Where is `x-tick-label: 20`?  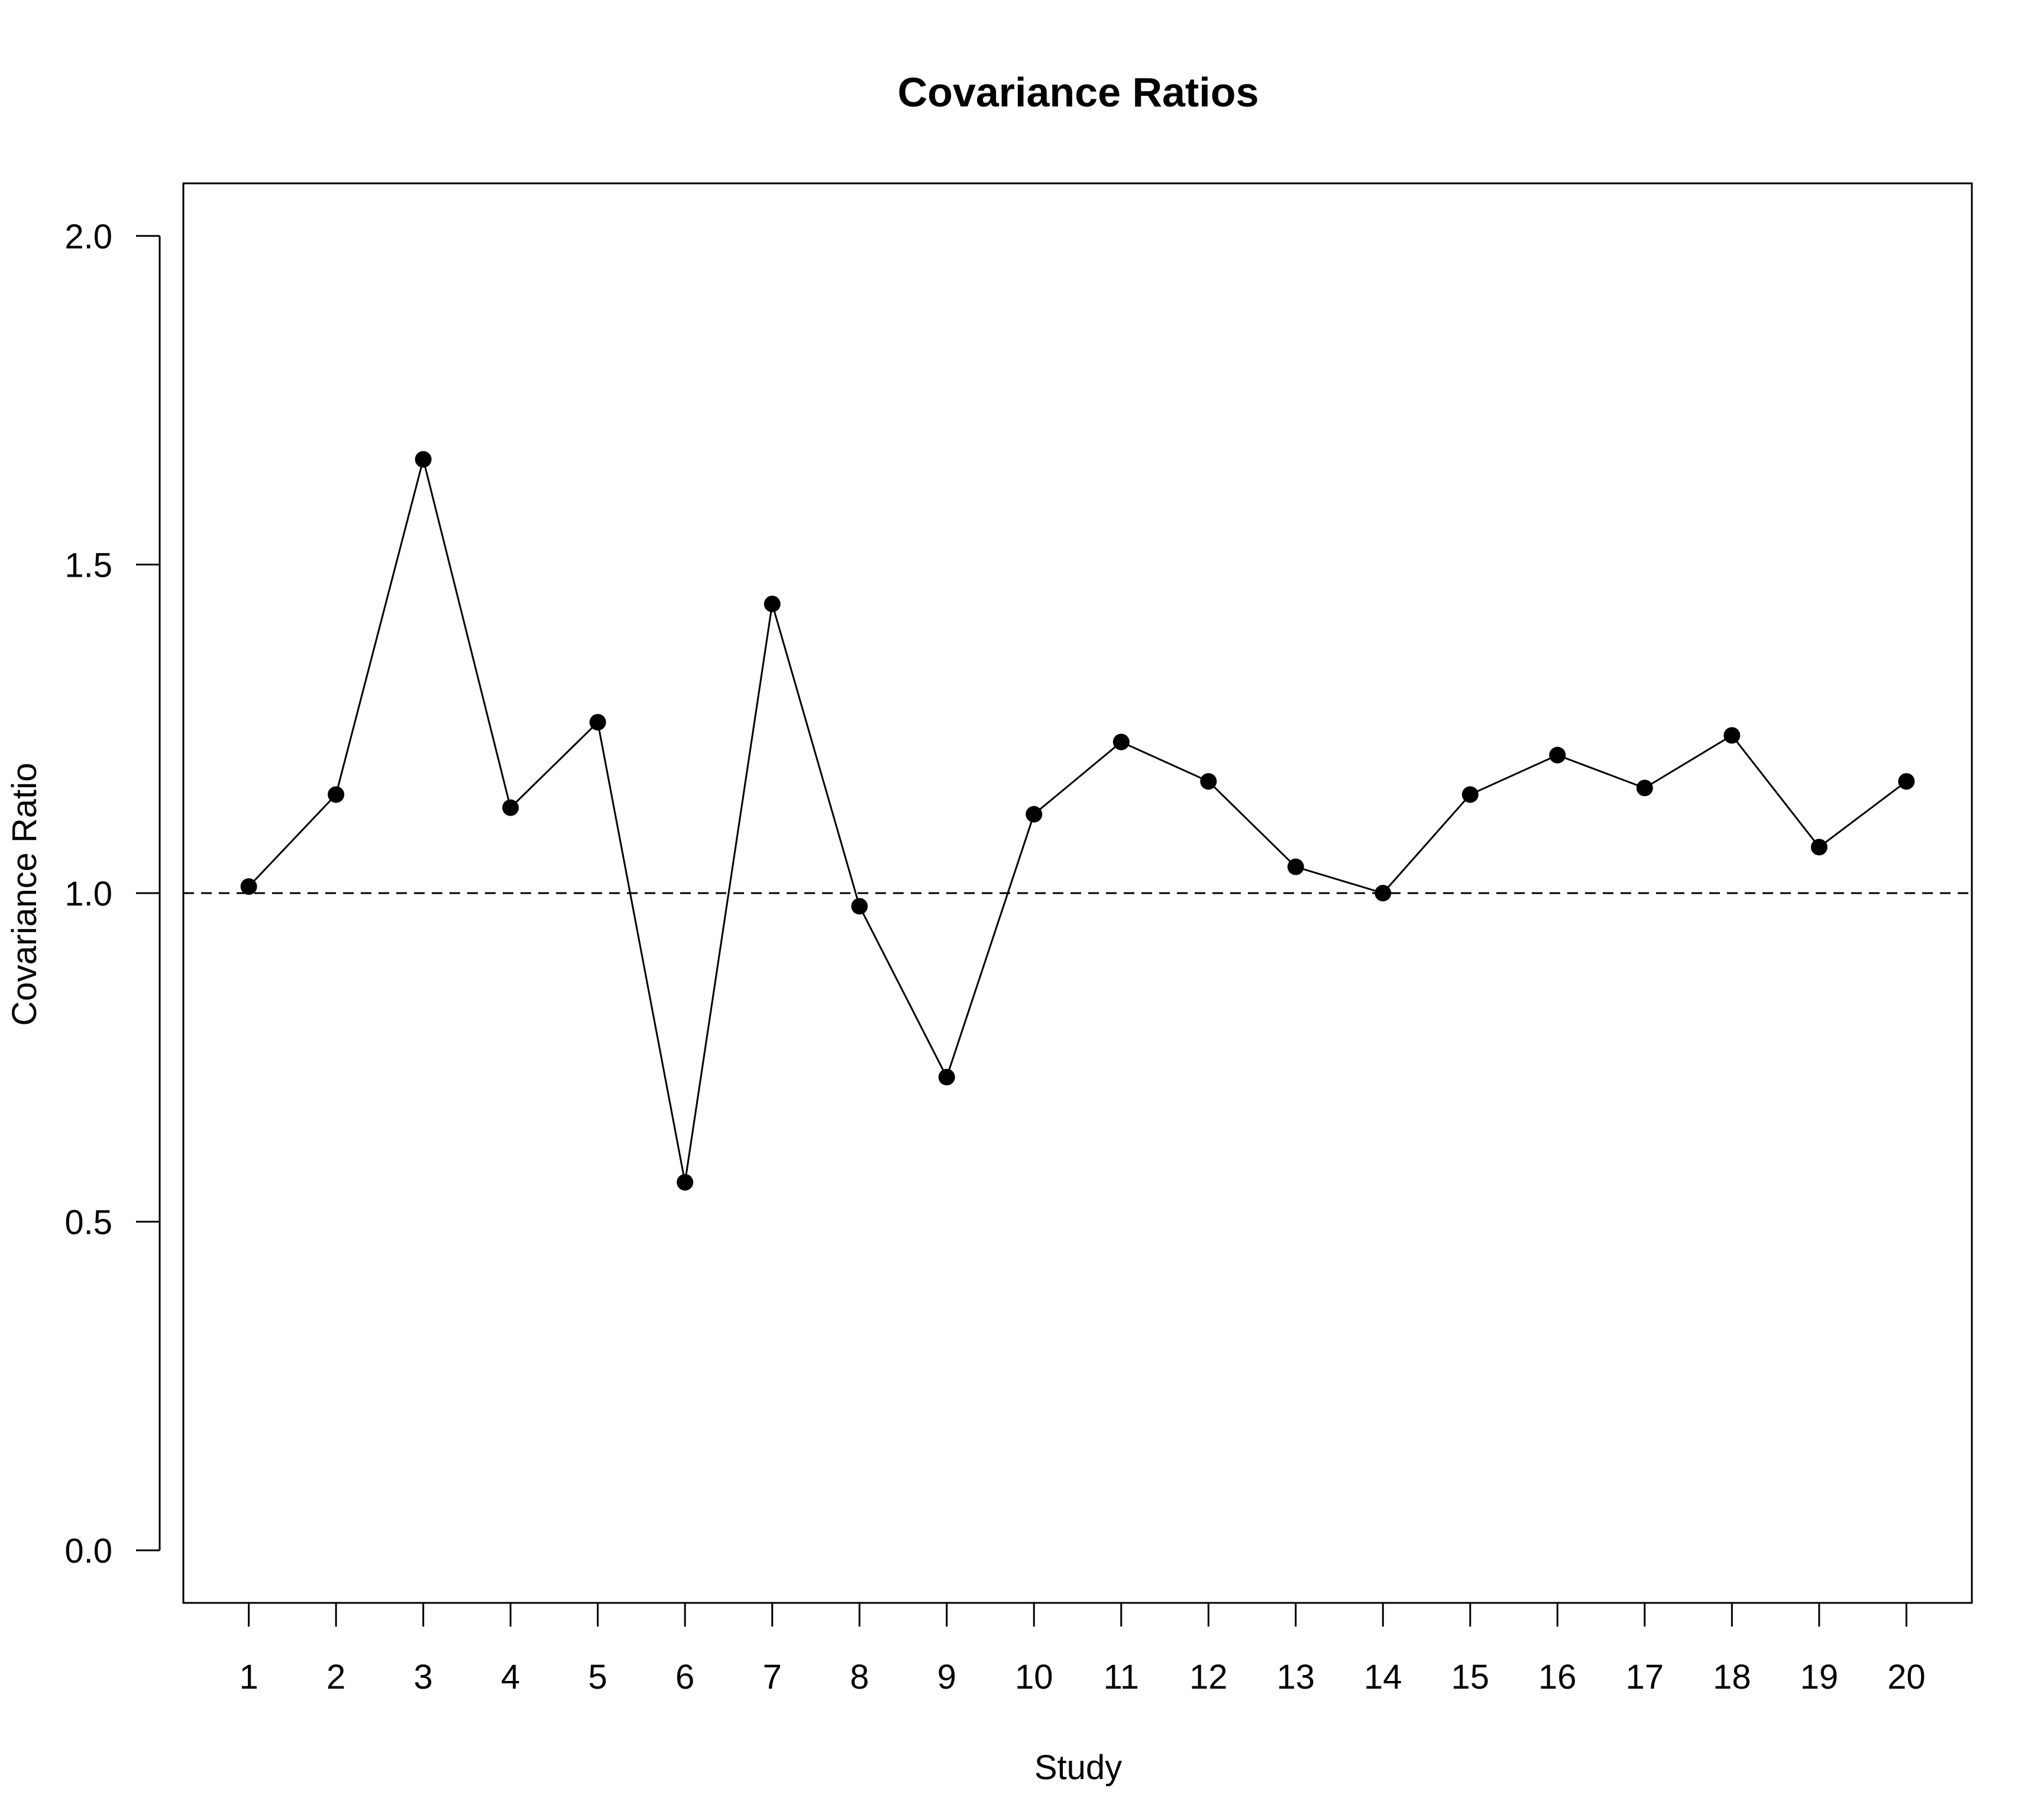
x-tick-label: 20 is located at coordinates (1906, 1677).